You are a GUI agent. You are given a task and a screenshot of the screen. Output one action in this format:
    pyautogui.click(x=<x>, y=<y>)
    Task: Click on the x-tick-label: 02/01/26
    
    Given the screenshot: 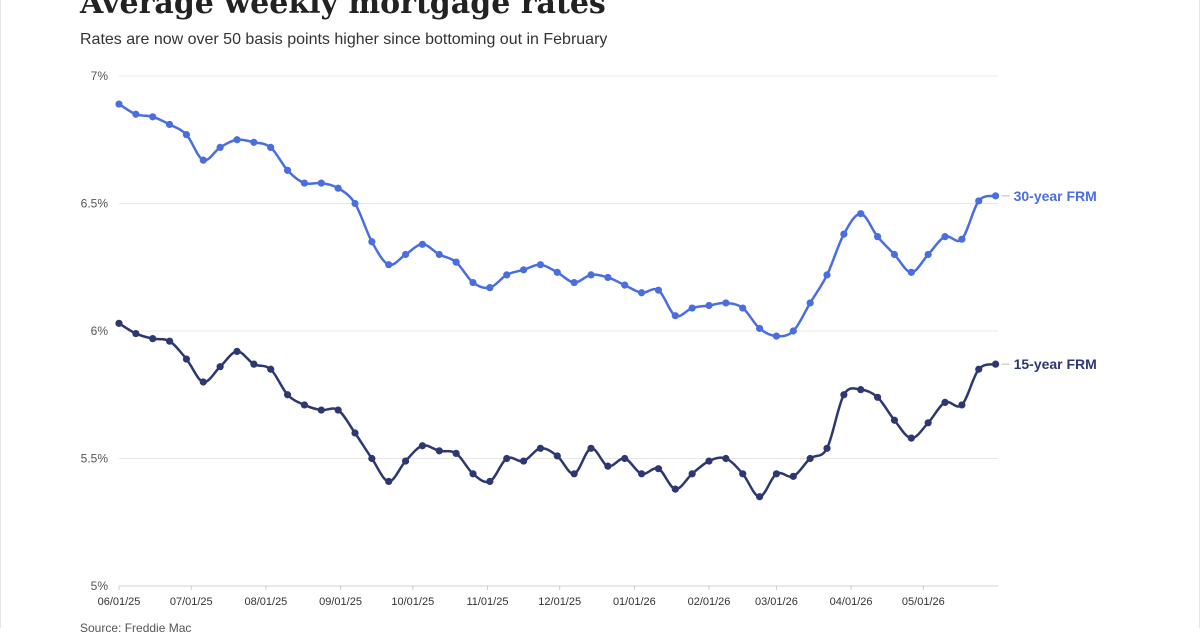 What is the action you would take?
    pyautogui.click(x=709, y=602)
    